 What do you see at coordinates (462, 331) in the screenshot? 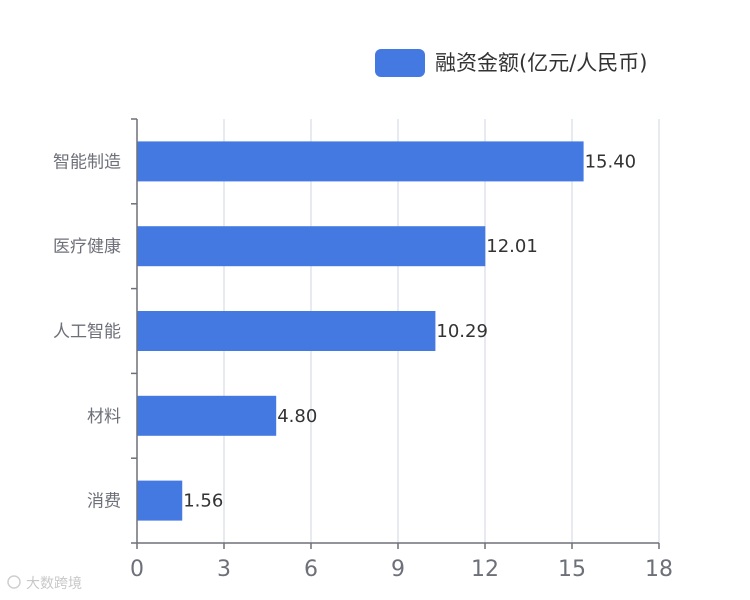
I see `data-label: 10.29` at bounding box center [462, 331].